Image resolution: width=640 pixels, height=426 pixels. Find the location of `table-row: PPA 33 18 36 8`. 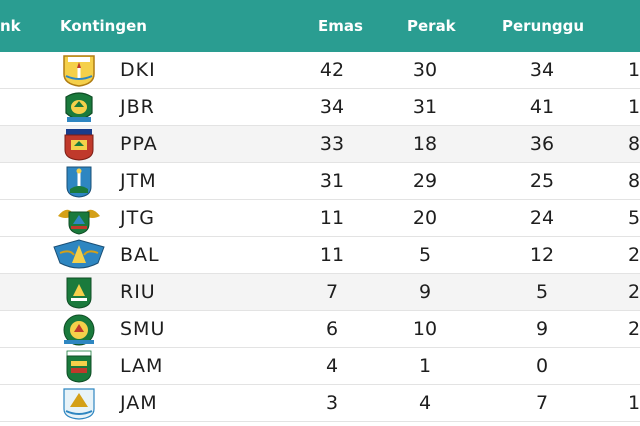

table-row: PPA 33 18 36 8 is located at coordinates (320, 144).